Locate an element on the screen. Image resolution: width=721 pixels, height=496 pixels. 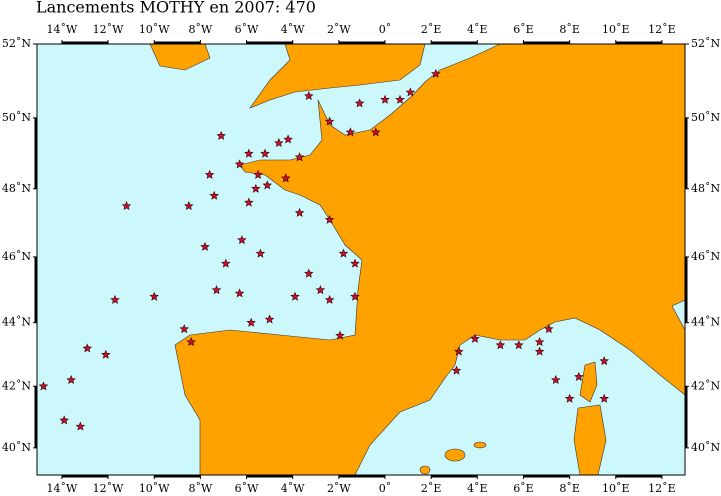
corsica is located at coordinates (588, 382).